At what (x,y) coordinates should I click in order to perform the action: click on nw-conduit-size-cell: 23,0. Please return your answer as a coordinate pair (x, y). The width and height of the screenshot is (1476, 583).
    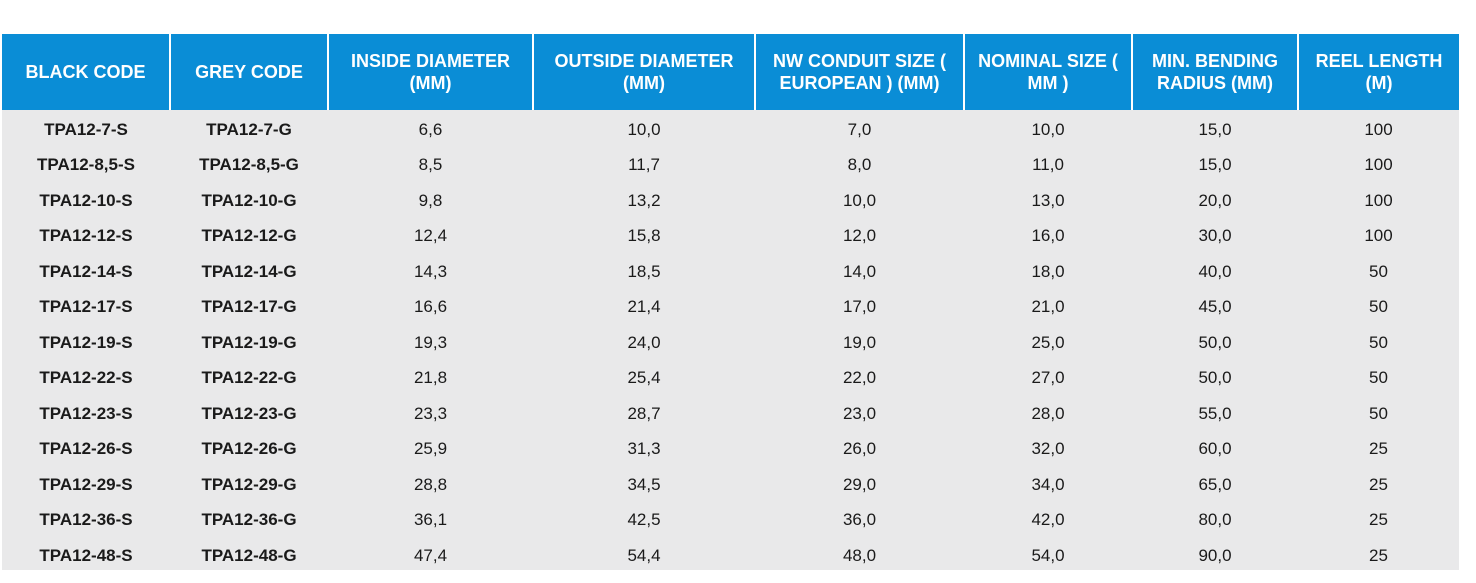
    Looking at the image, I should click on (859, 413).